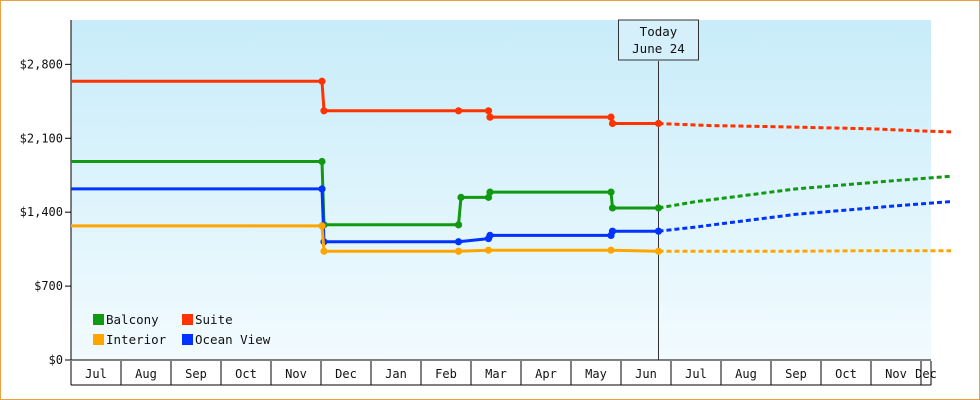 The height and width of the screenshot is (400, 980). Describe the element at coordinates (396, 374) in the screenshot. I see `x-tick-label: Jan` at that location.